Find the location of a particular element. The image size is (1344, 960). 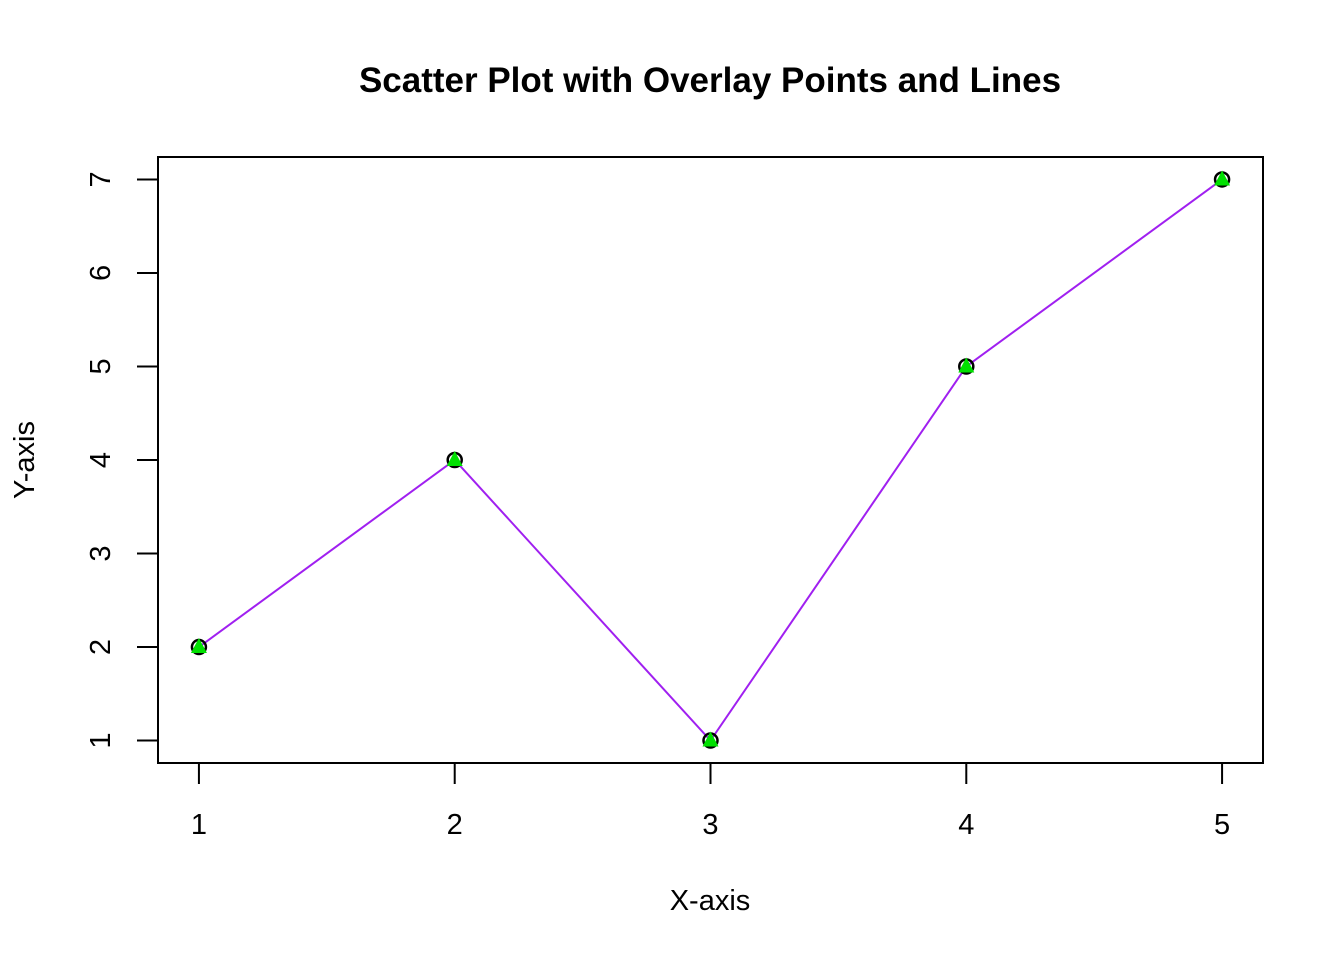

y-axis-title: Y-axis is located at coordinates (25, 460).